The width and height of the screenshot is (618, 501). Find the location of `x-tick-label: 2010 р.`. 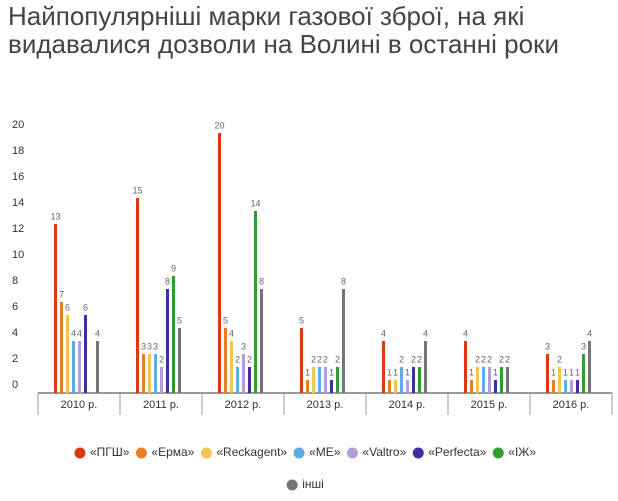

x-tick-label: 2010 р. is located at coordinates (79, 405).